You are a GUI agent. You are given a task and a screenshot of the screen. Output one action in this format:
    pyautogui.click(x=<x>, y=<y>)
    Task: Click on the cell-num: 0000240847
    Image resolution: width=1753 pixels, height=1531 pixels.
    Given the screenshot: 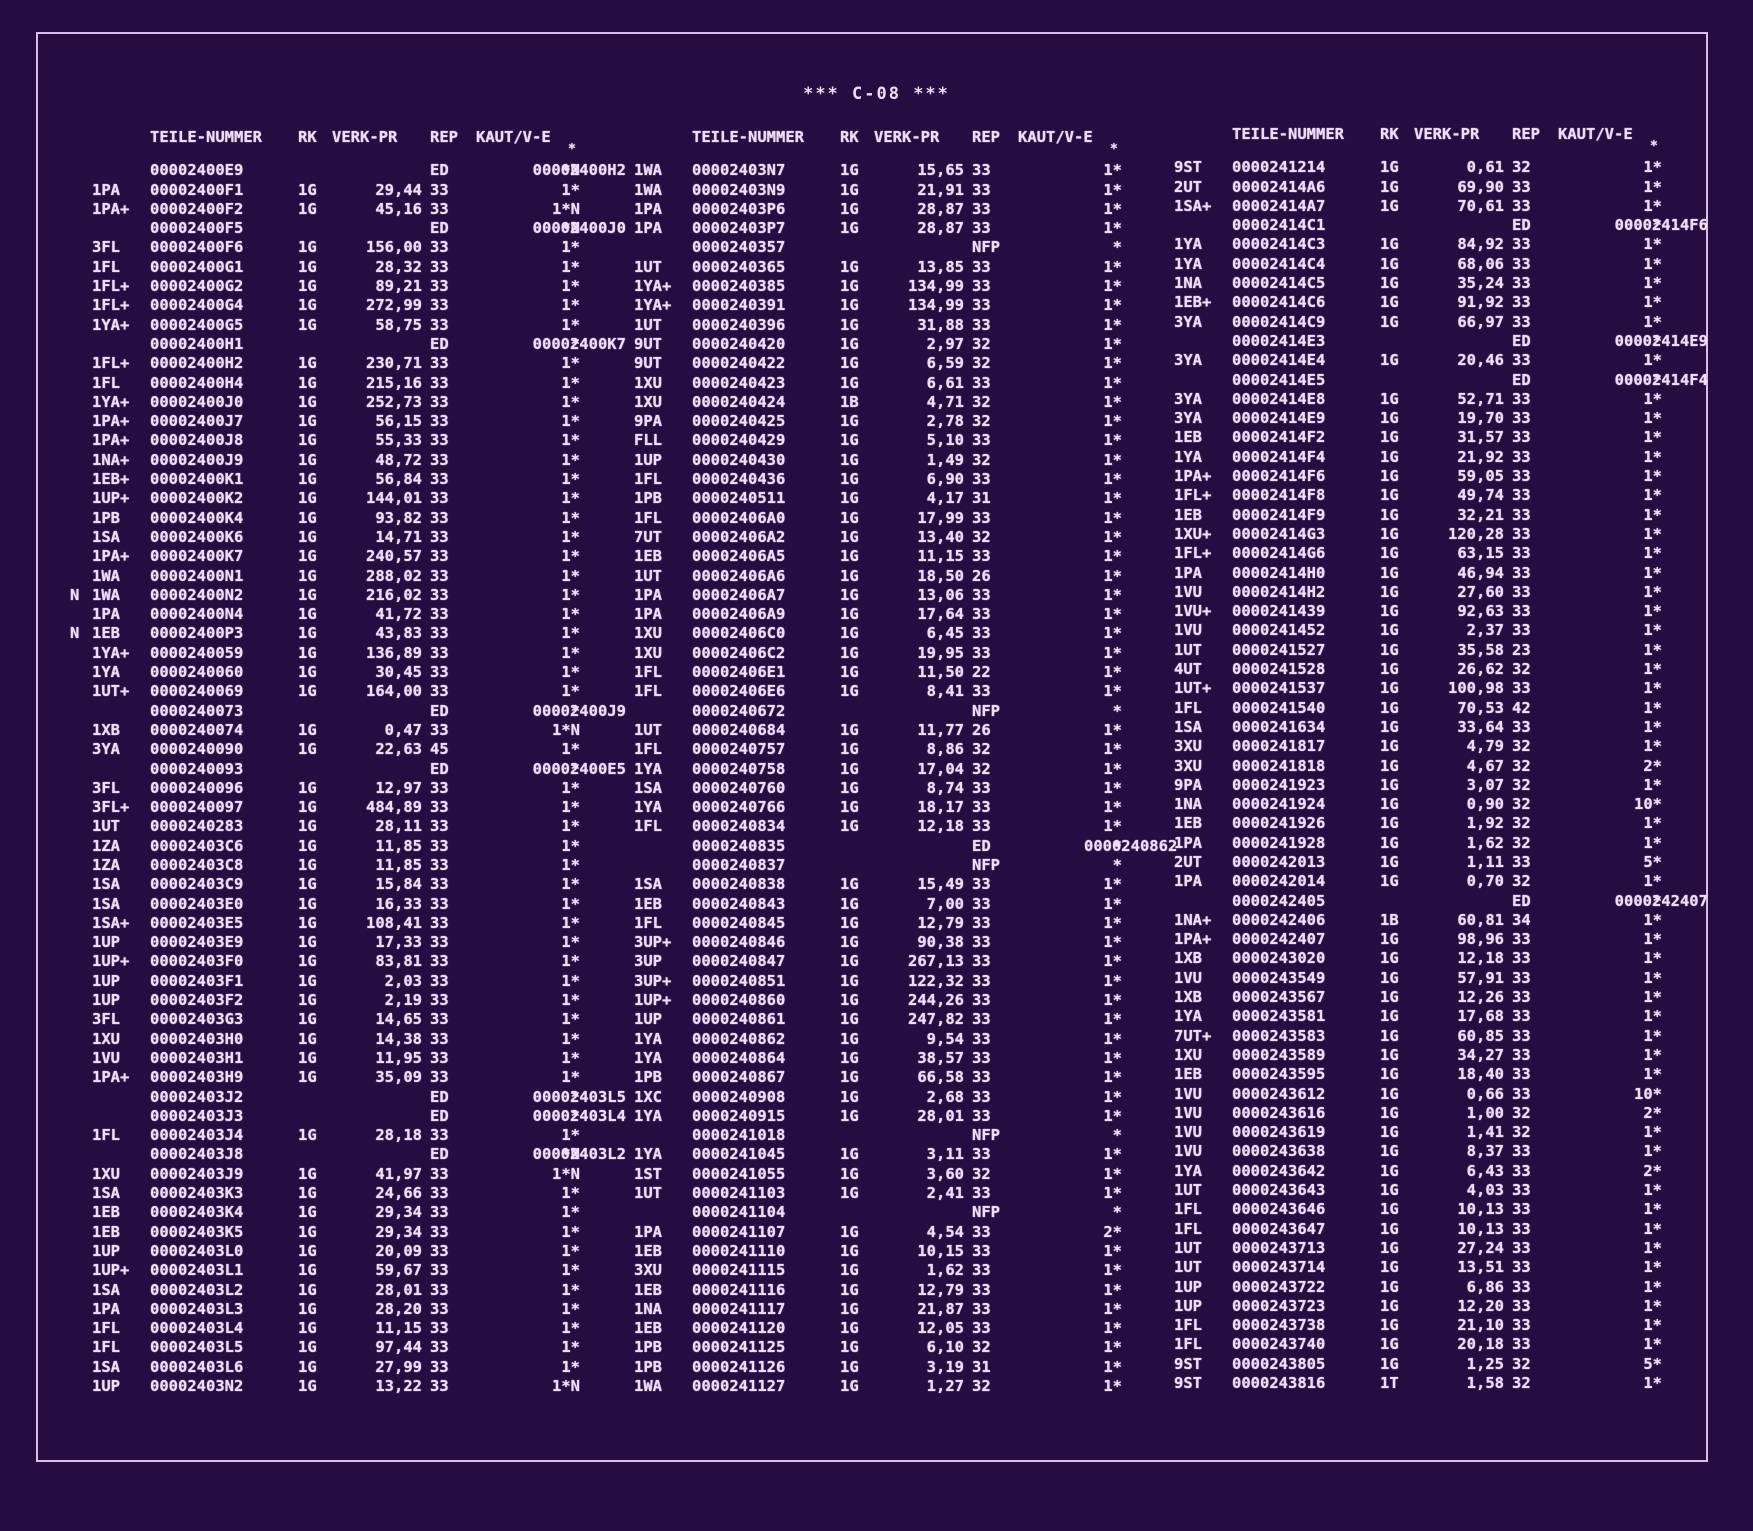 What is the action you would take?
    pyautogui.click(x=739, y=961)
    